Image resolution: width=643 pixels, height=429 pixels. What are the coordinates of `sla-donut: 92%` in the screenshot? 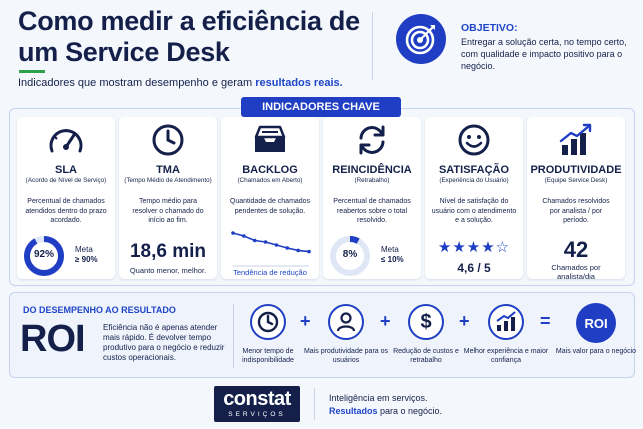 It's located at (44, 256).